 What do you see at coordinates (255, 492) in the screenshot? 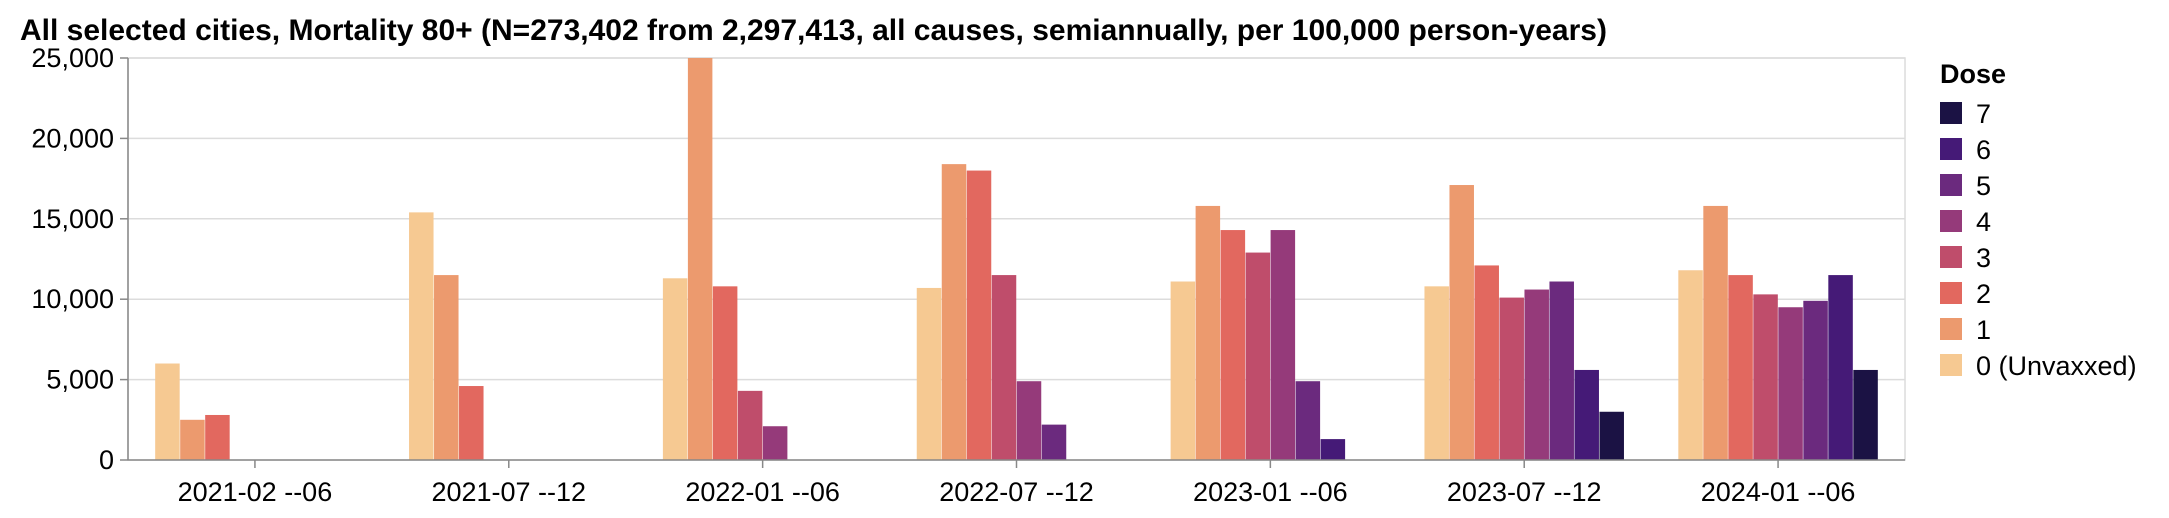
I see `x-tick-label: 2021-02 --06` at bounding box center [255, 492].